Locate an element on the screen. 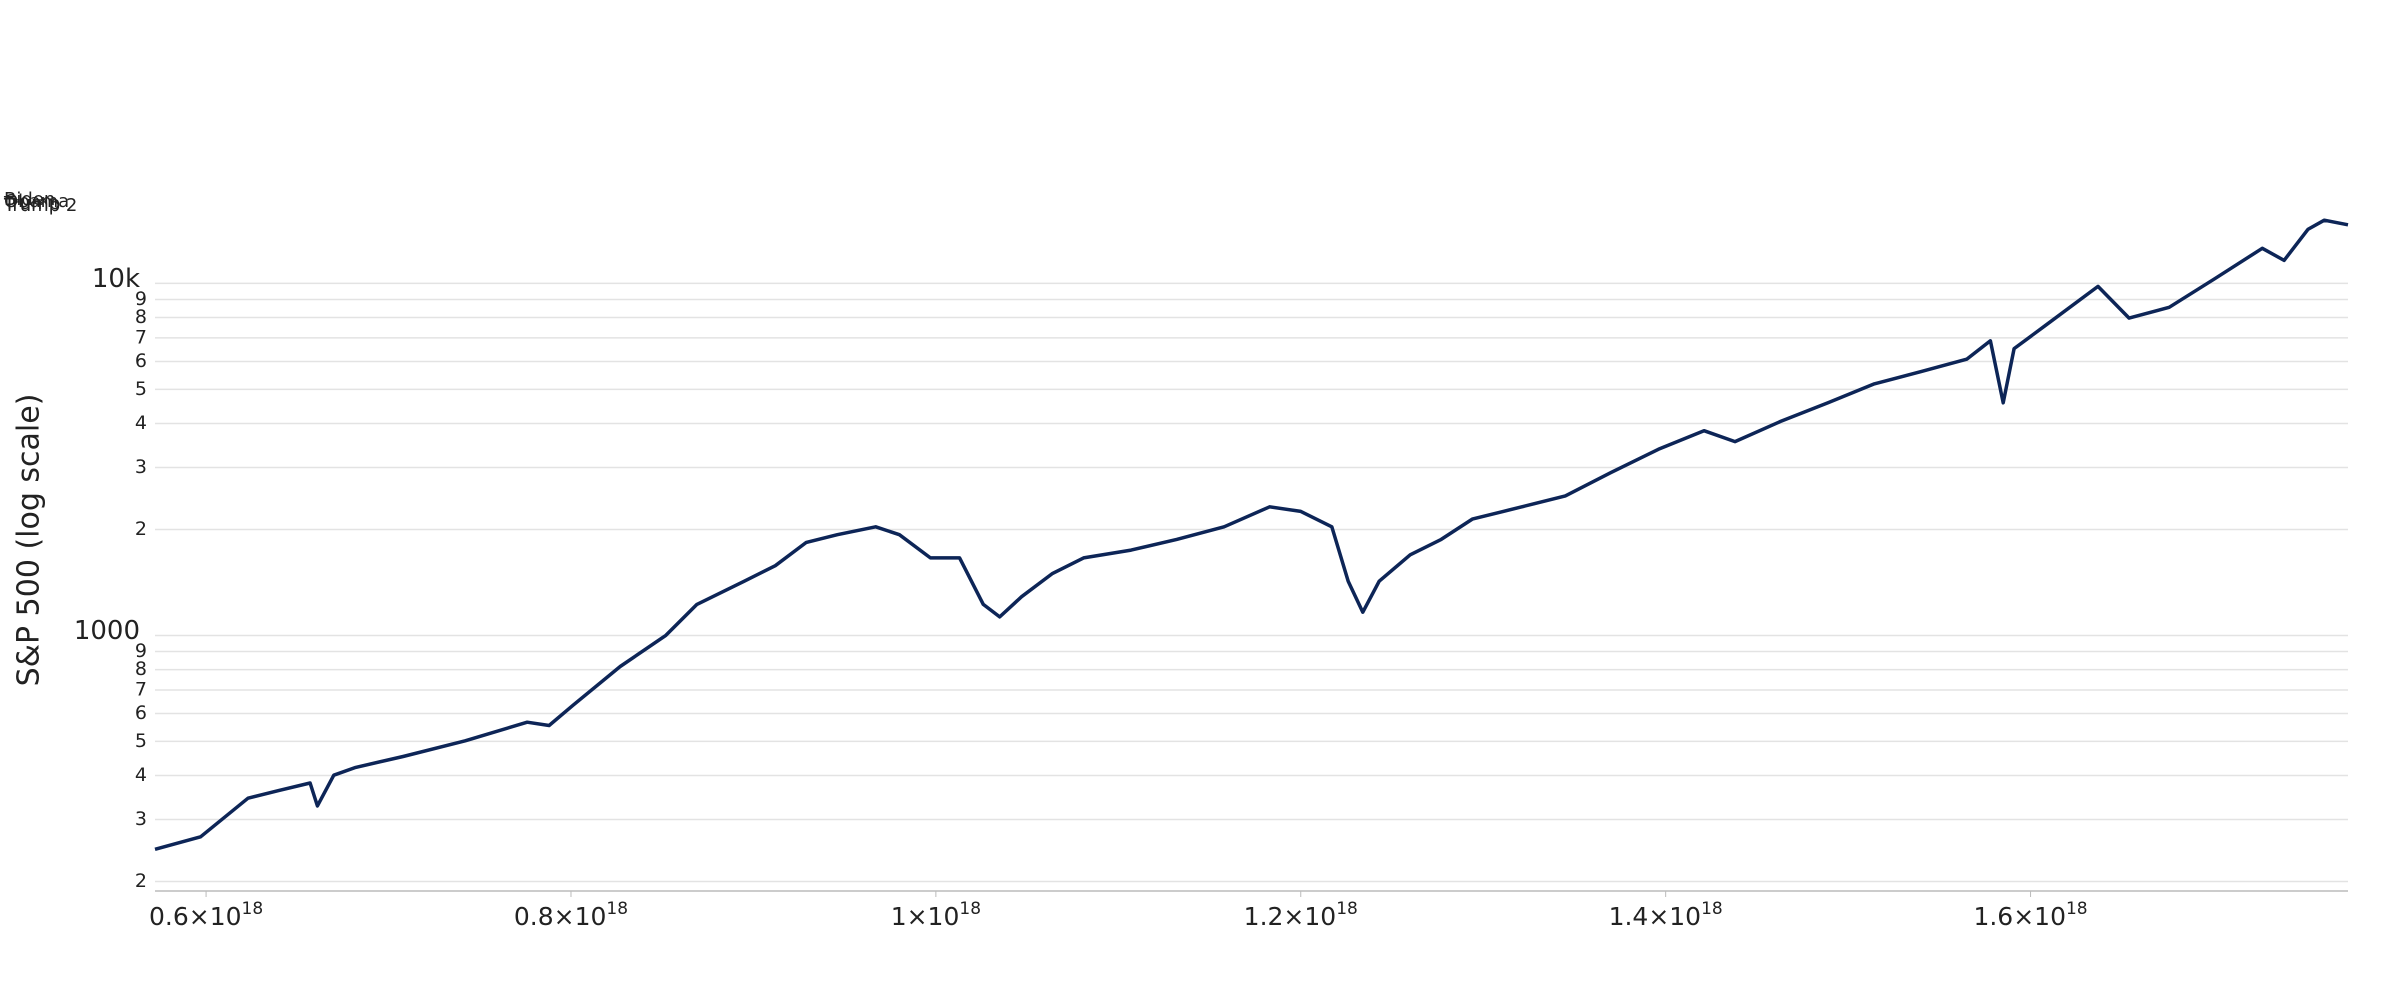  x-tick-label: 0.8×10¹⁸ is located at coordinates (571, 915).